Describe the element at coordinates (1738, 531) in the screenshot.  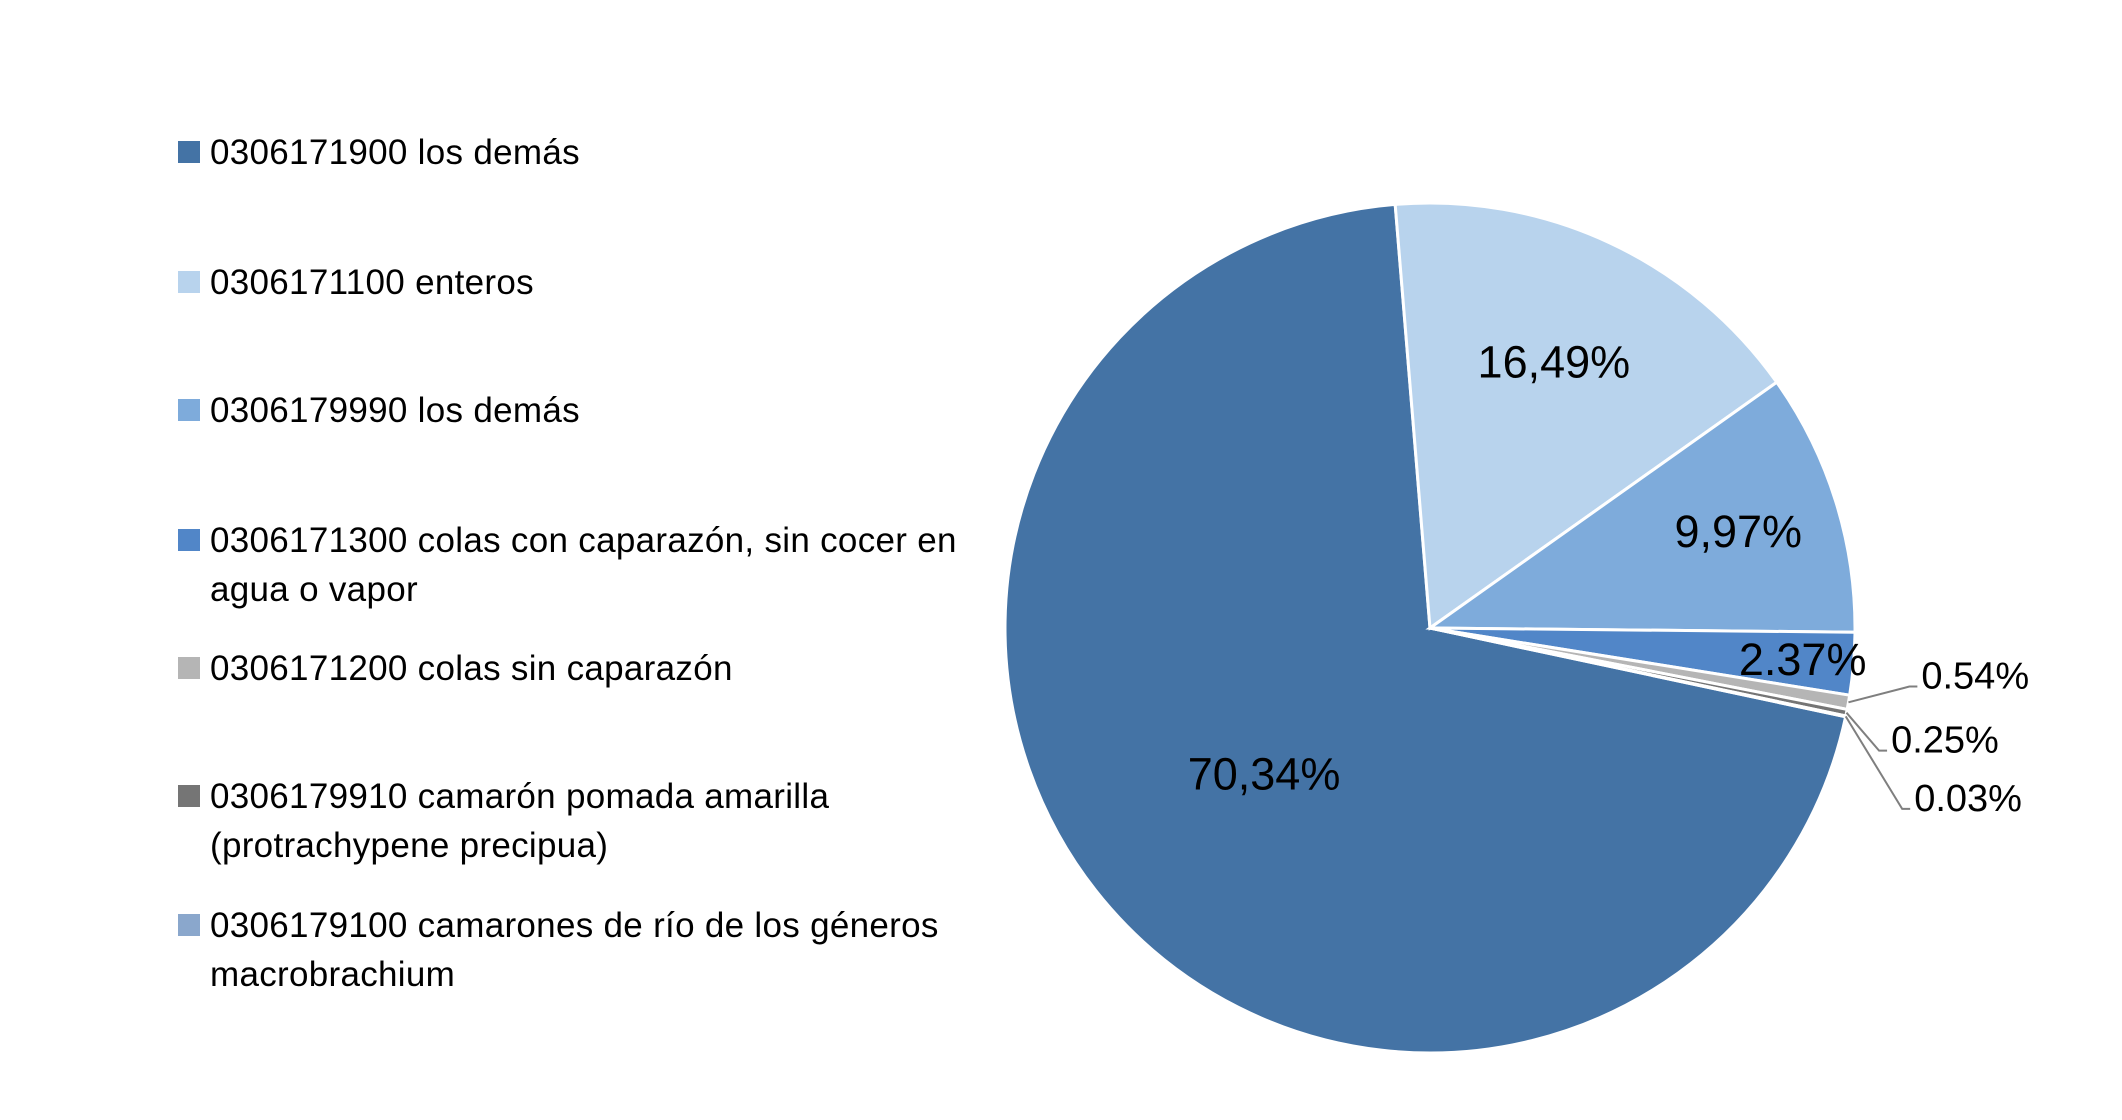
I see `data-label-2: 9,97%` at that location.